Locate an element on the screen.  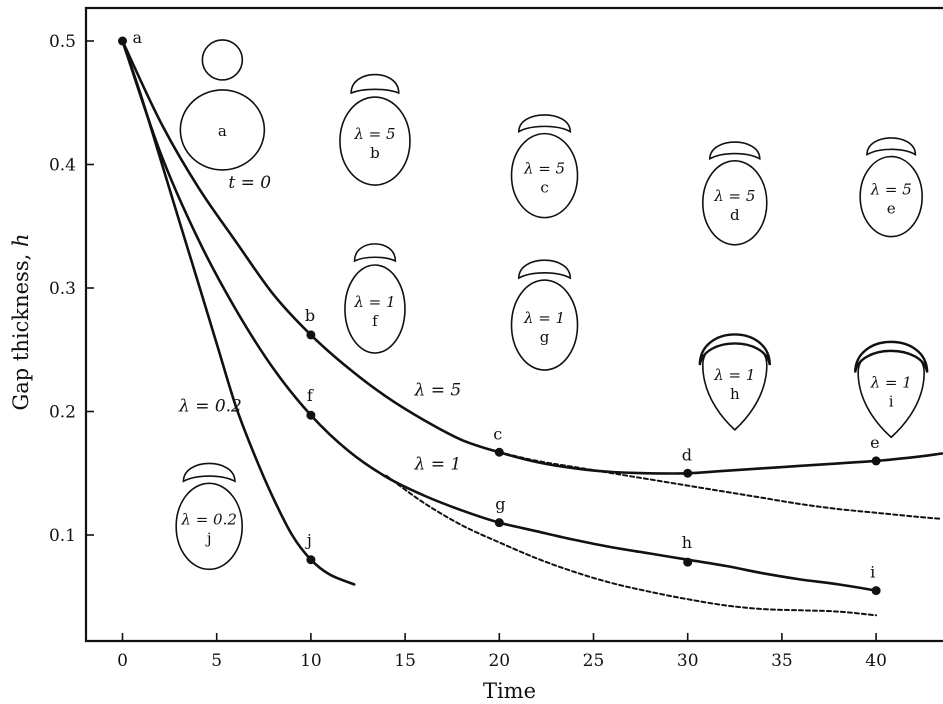
x-tick-label: 30 is located at coordinates (688, 661).